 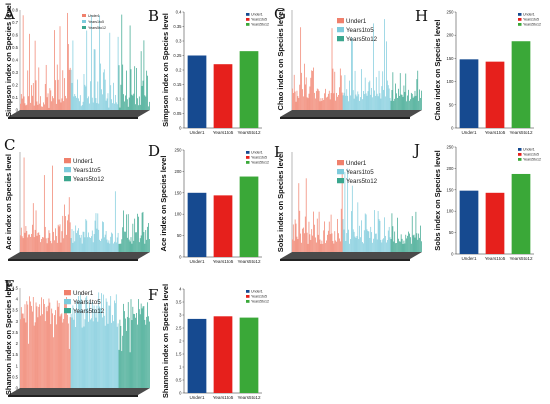 What do you see at coordinates (249, 397) in the screenshot?
I see `category-label: Years5to12` at bounding box center [249, 397].